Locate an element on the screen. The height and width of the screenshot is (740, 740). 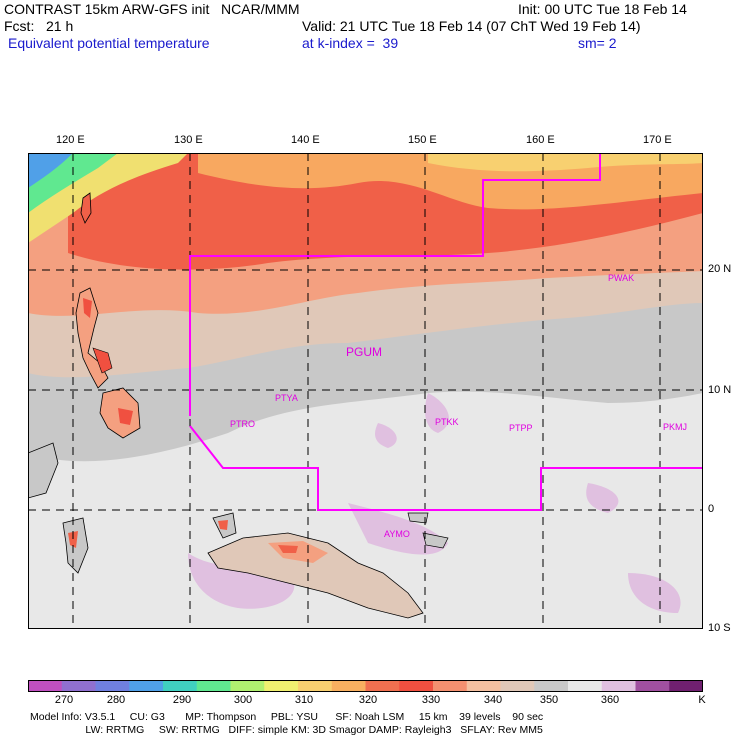
colorbar-label: 300 is located at coordinates (243, 700).